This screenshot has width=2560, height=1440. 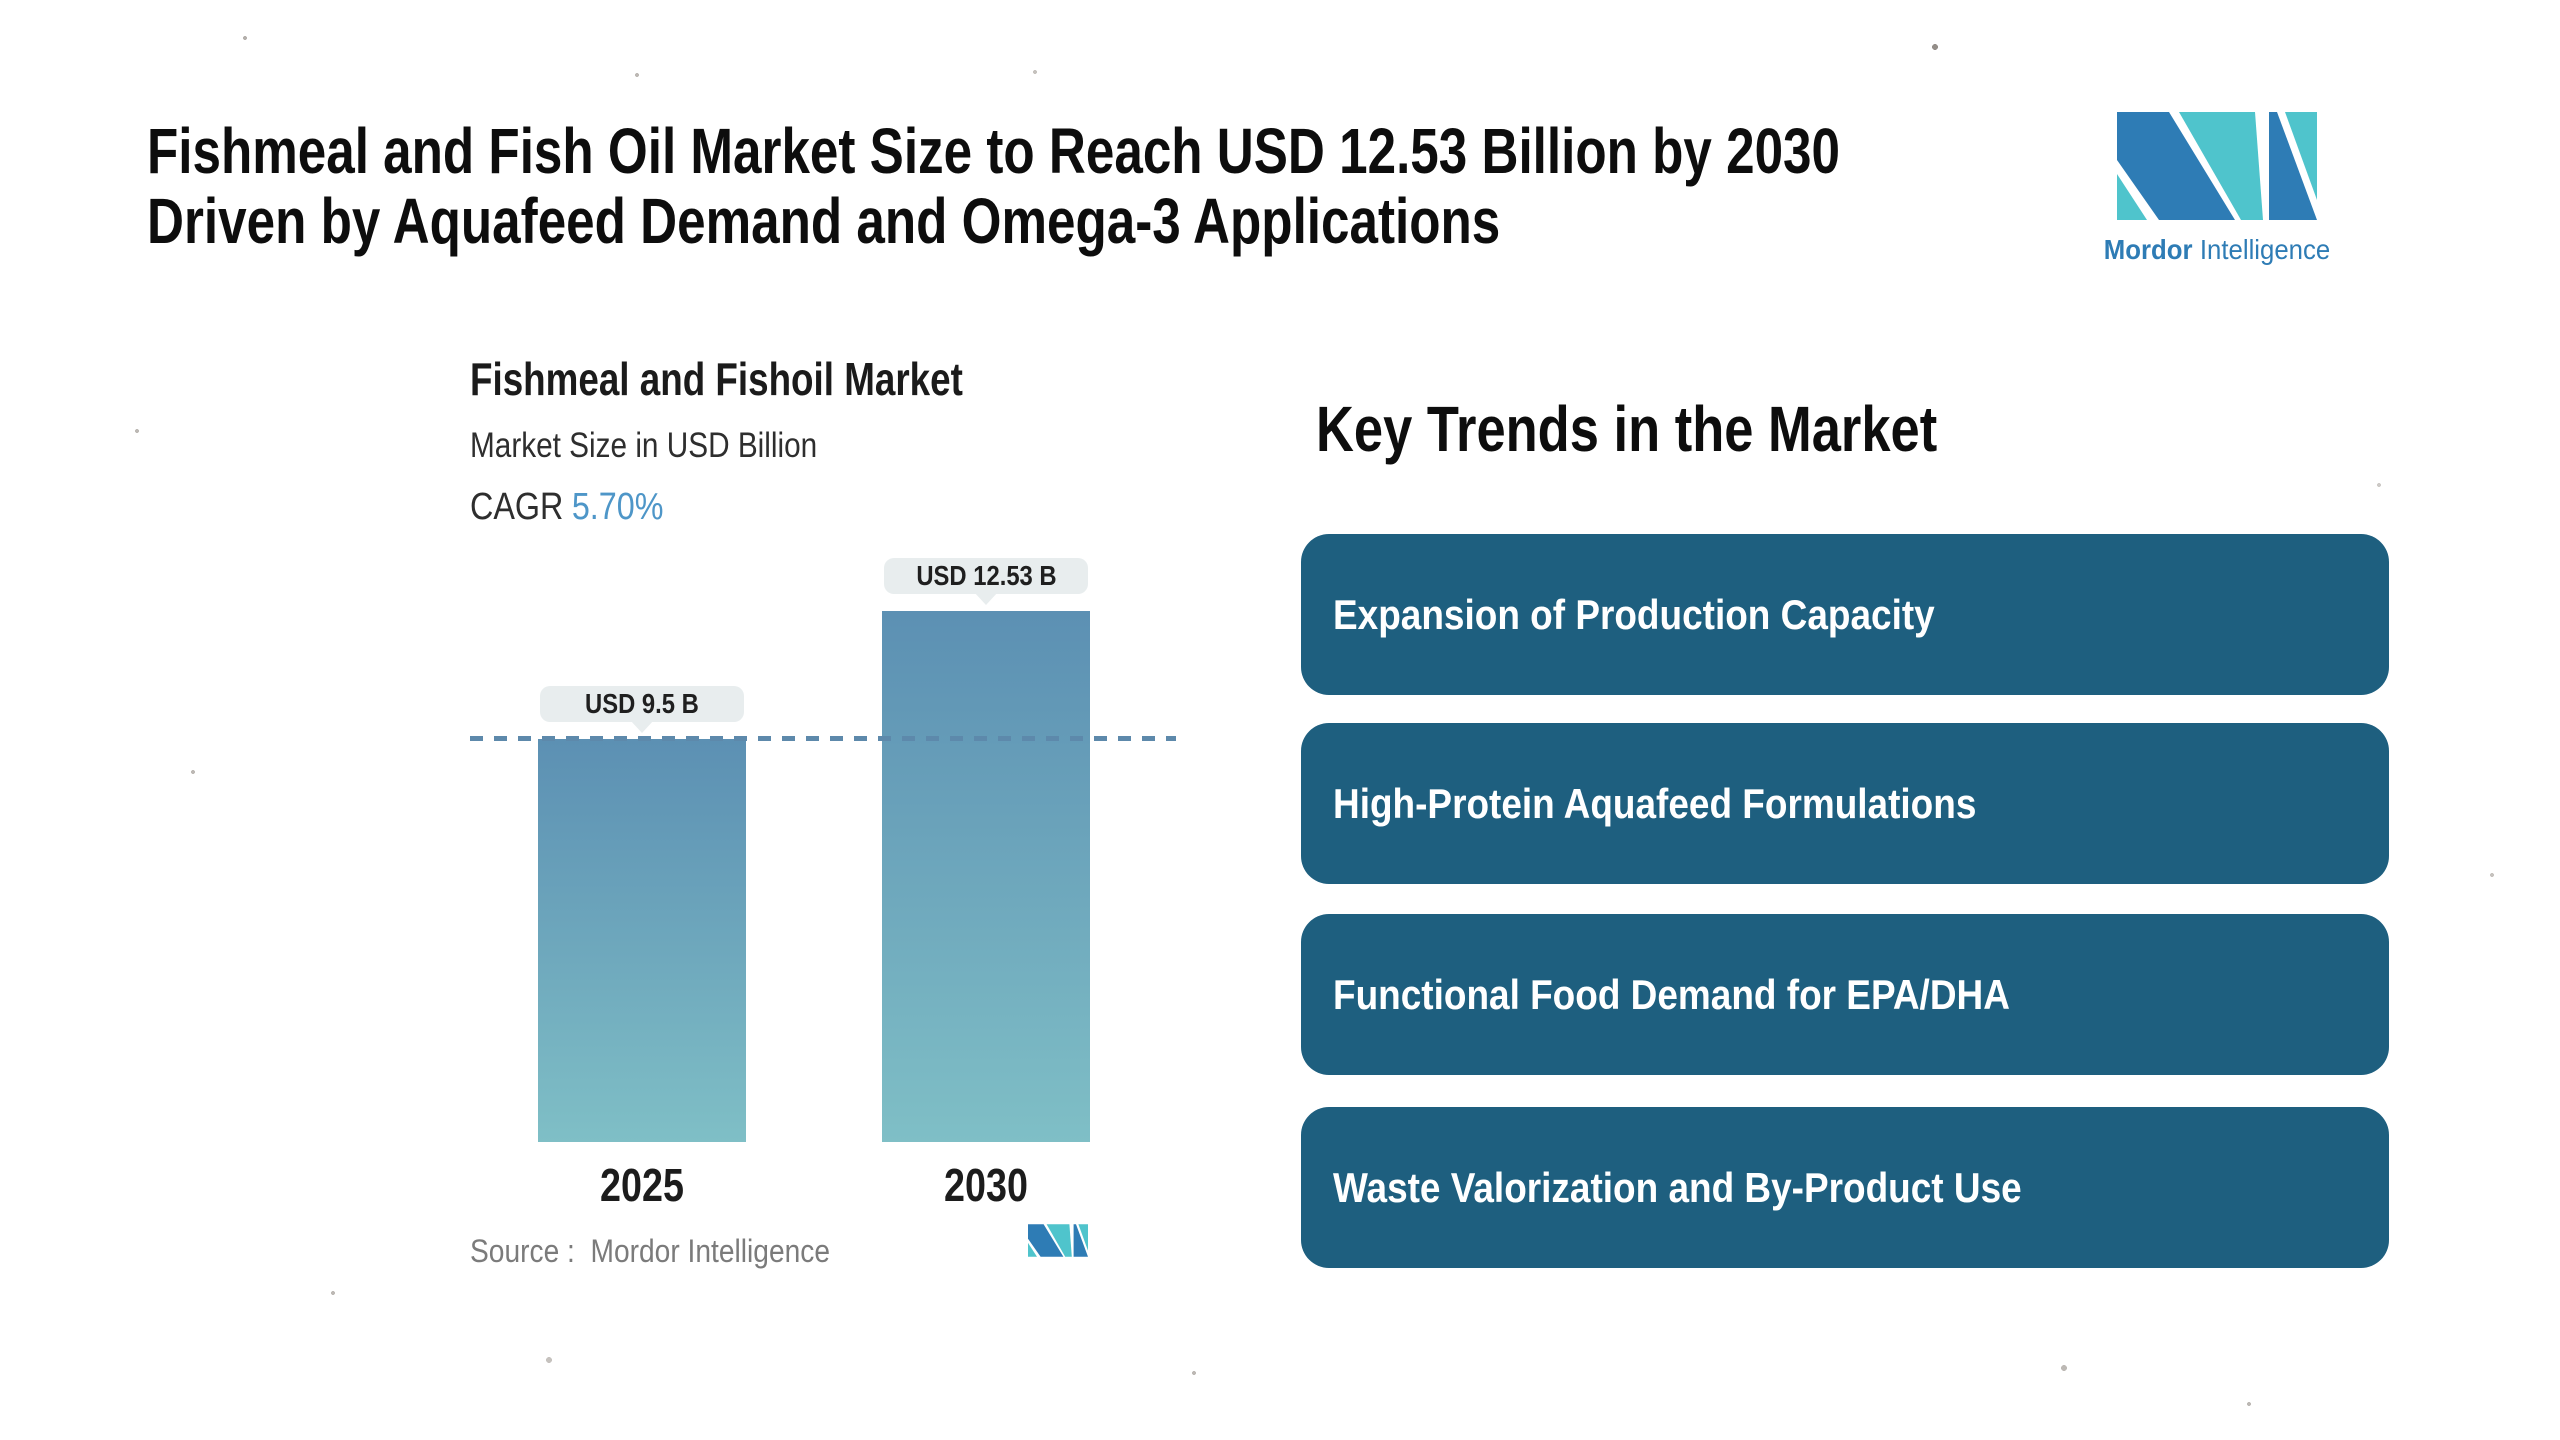 I want to click on value-label-2025: USD 9.5 B, so click(x=642, y=703).